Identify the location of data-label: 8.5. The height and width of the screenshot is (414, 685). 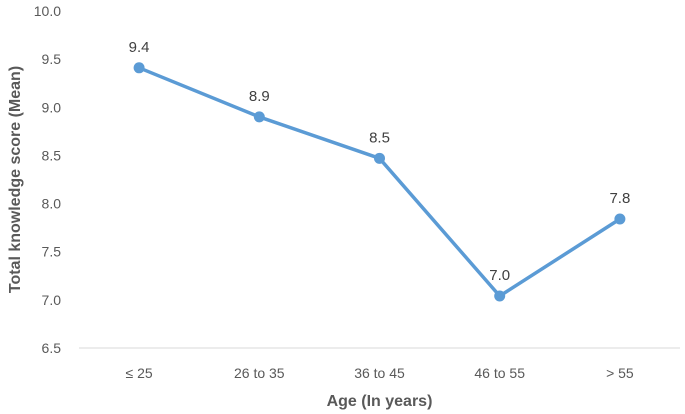
(379, 137).